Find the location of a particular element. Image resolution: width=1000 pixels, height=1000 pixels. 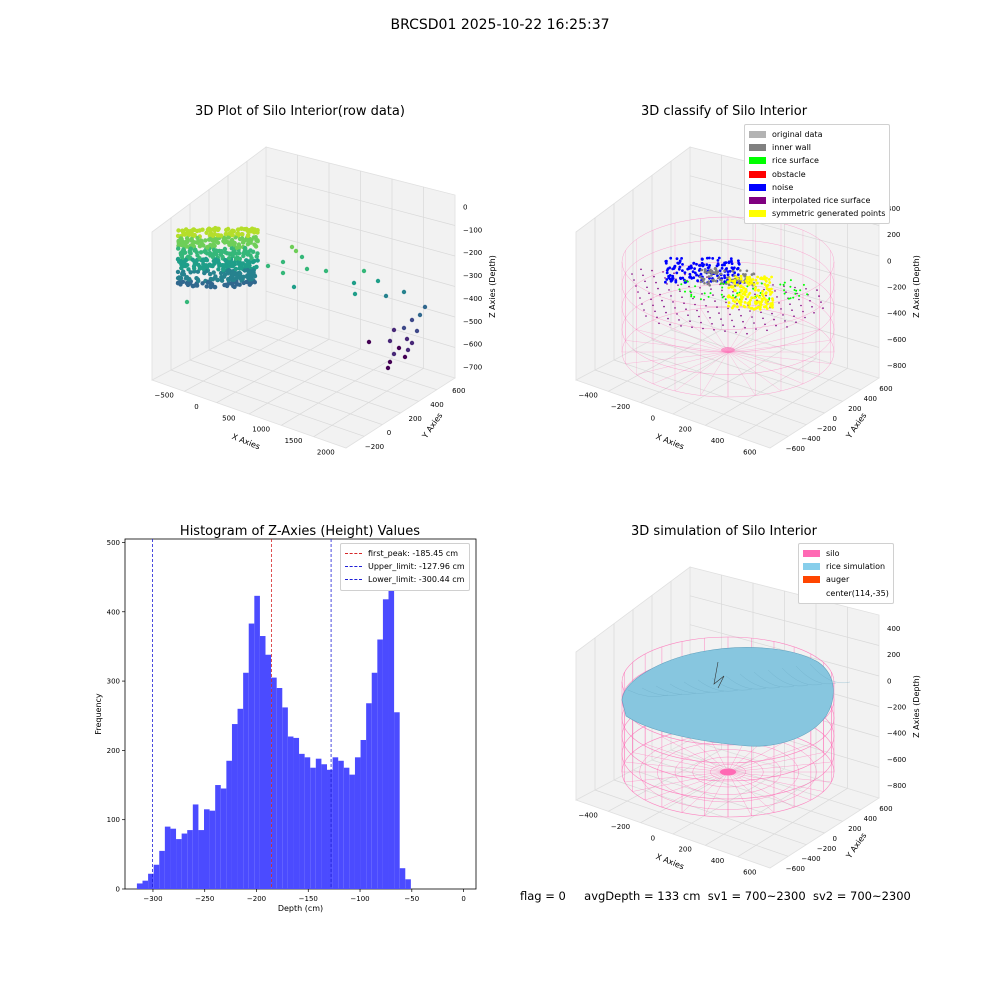

x-tick-label: 500 is located at coordinates (228, 418).